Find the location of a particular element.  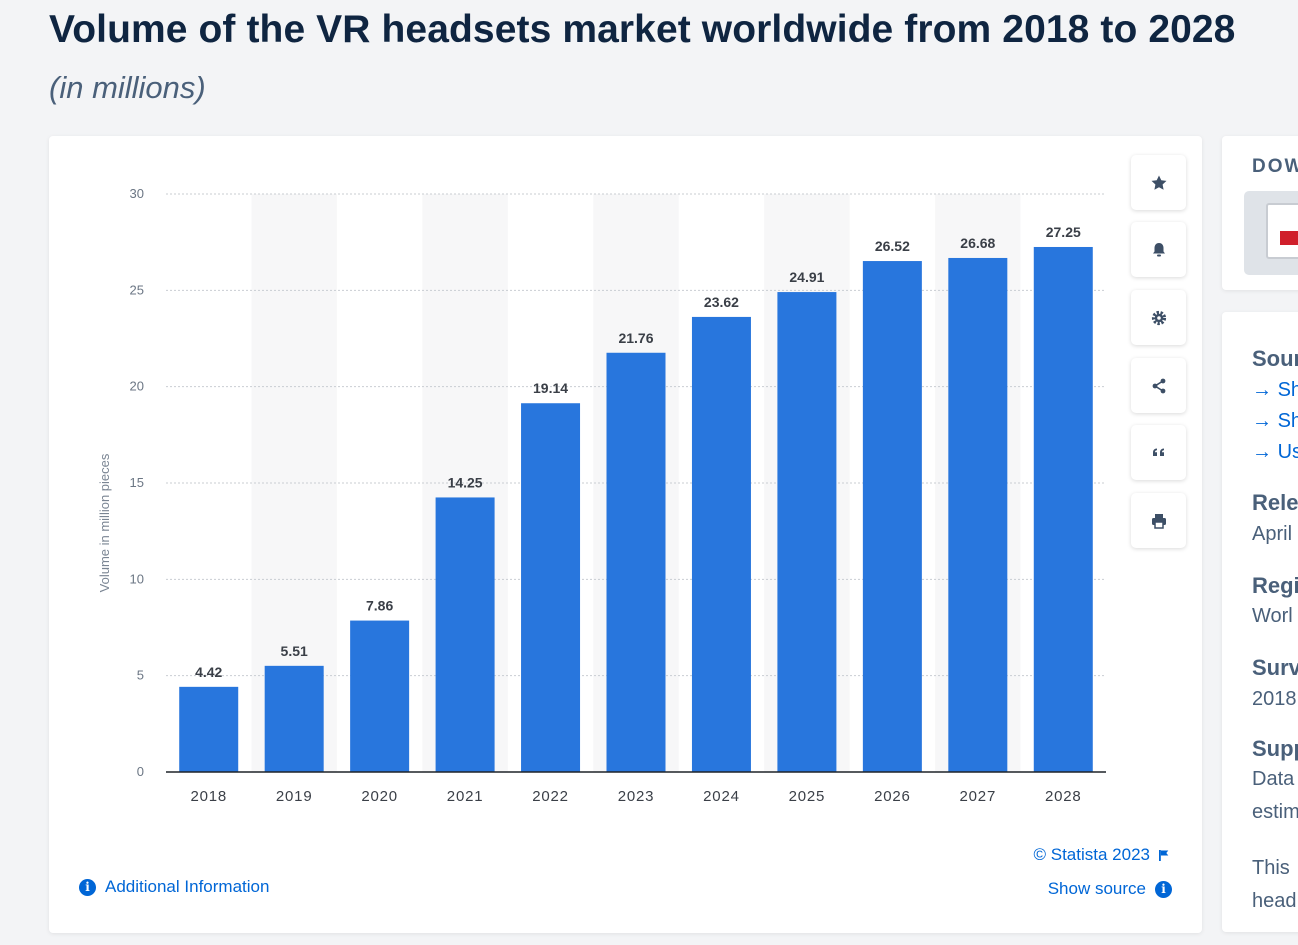

source-heading: Sour is located at coordinates (1275, 358).